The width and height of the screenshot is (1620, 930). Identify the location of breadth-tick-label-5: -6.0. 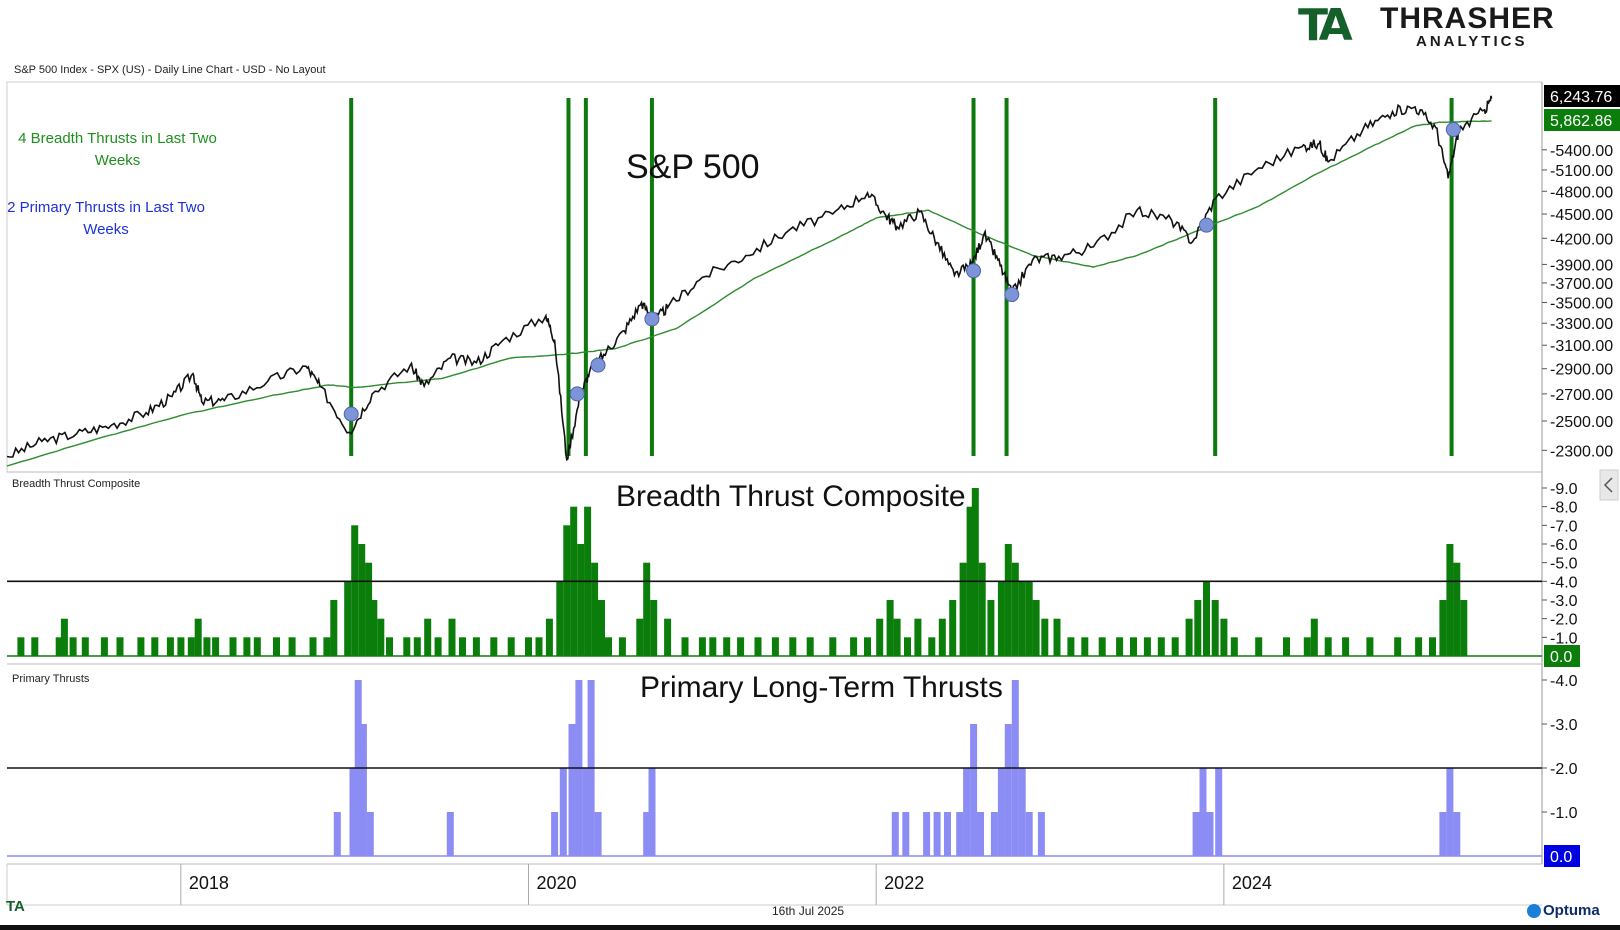
(1564, 545).